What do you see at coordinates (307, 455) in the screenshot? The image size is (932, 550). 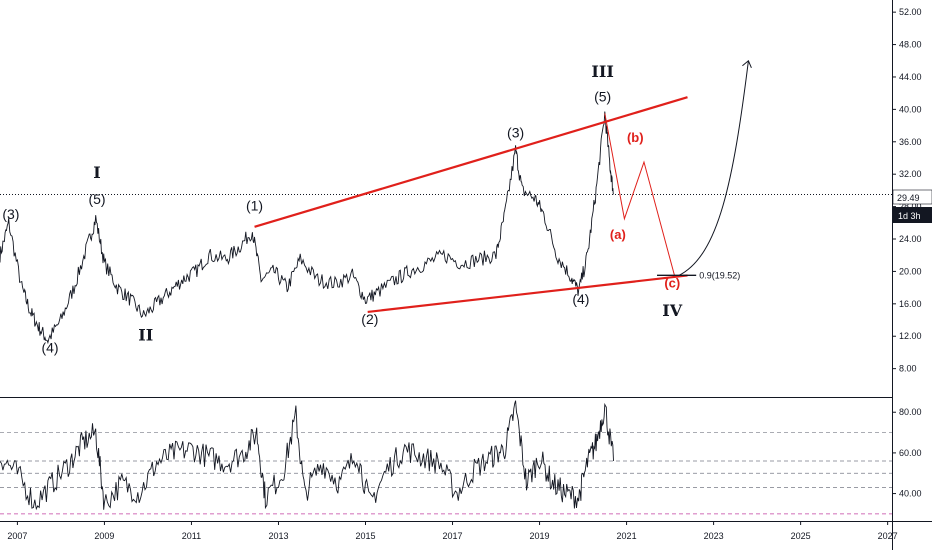 I see `oscillator-series` at bounding box center [307, 455].